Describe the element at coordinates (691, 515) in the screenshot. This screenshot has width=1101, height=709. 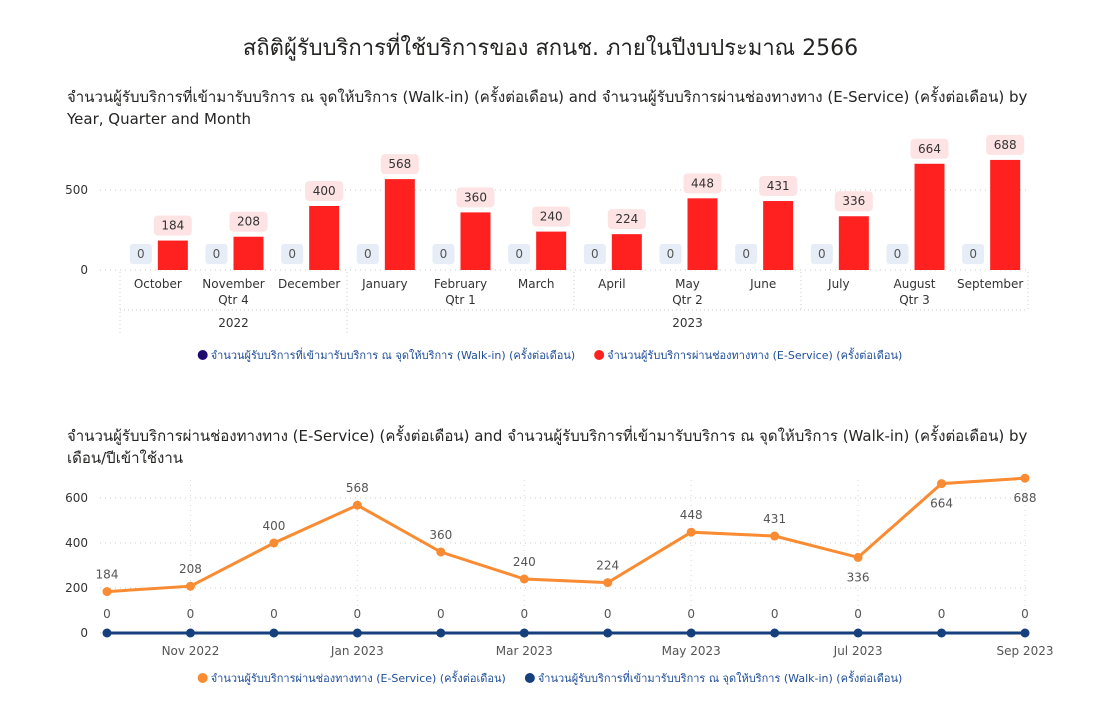
I see `eservice-data-label: 448` at that location.